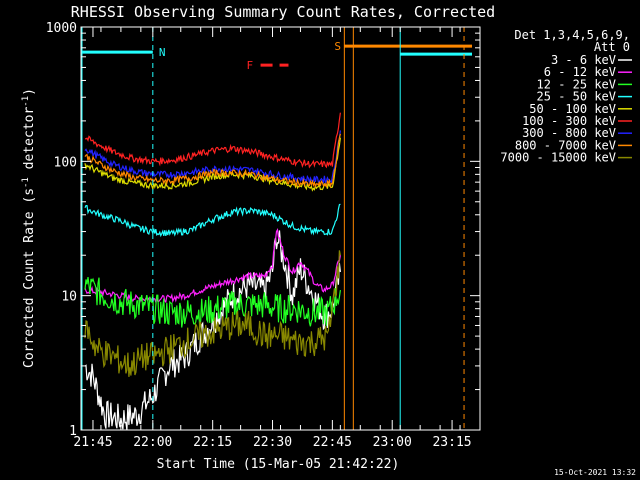 The image size is (640, 480). I want to click on legend-header-line-2: Att 0, so click(612, 47).